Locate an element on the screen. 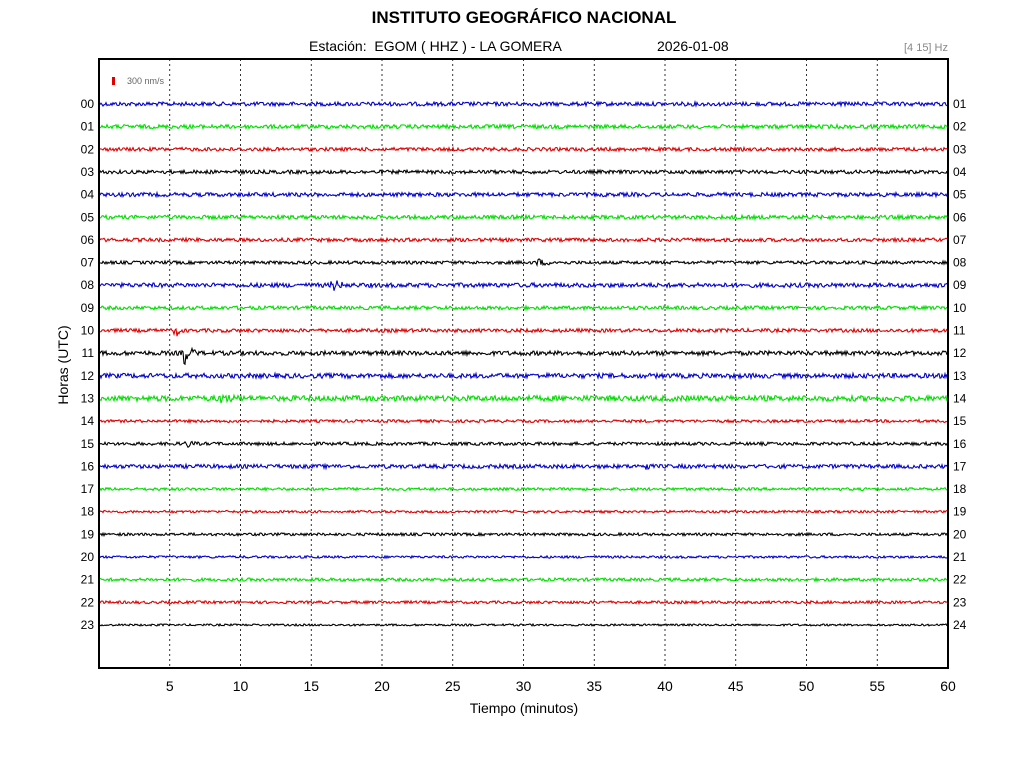 The height and width of the screenshot is (768, 1024). x-tick: 30 is located at coordinates (524, 686).